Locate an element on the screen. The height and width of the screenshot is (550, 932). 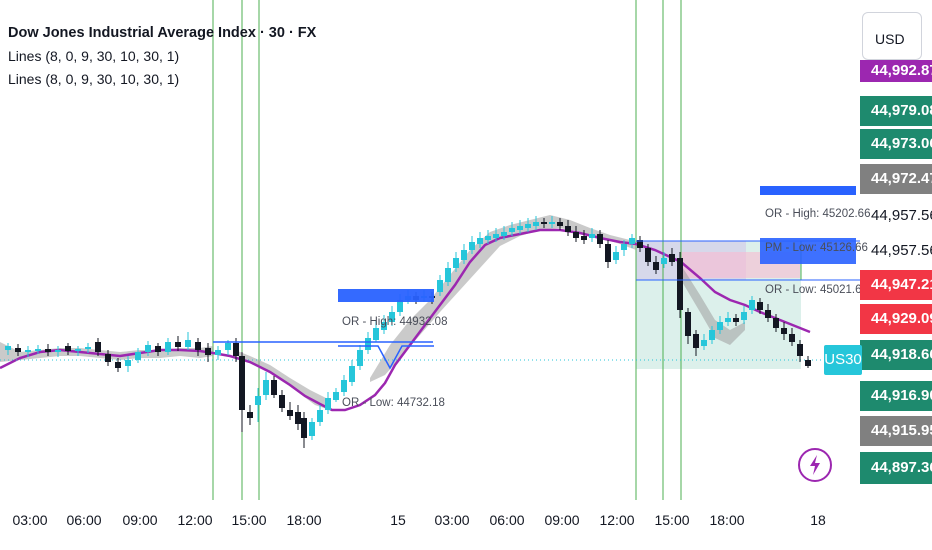
time-label: 06:00 is located at coordinates (507, 520).